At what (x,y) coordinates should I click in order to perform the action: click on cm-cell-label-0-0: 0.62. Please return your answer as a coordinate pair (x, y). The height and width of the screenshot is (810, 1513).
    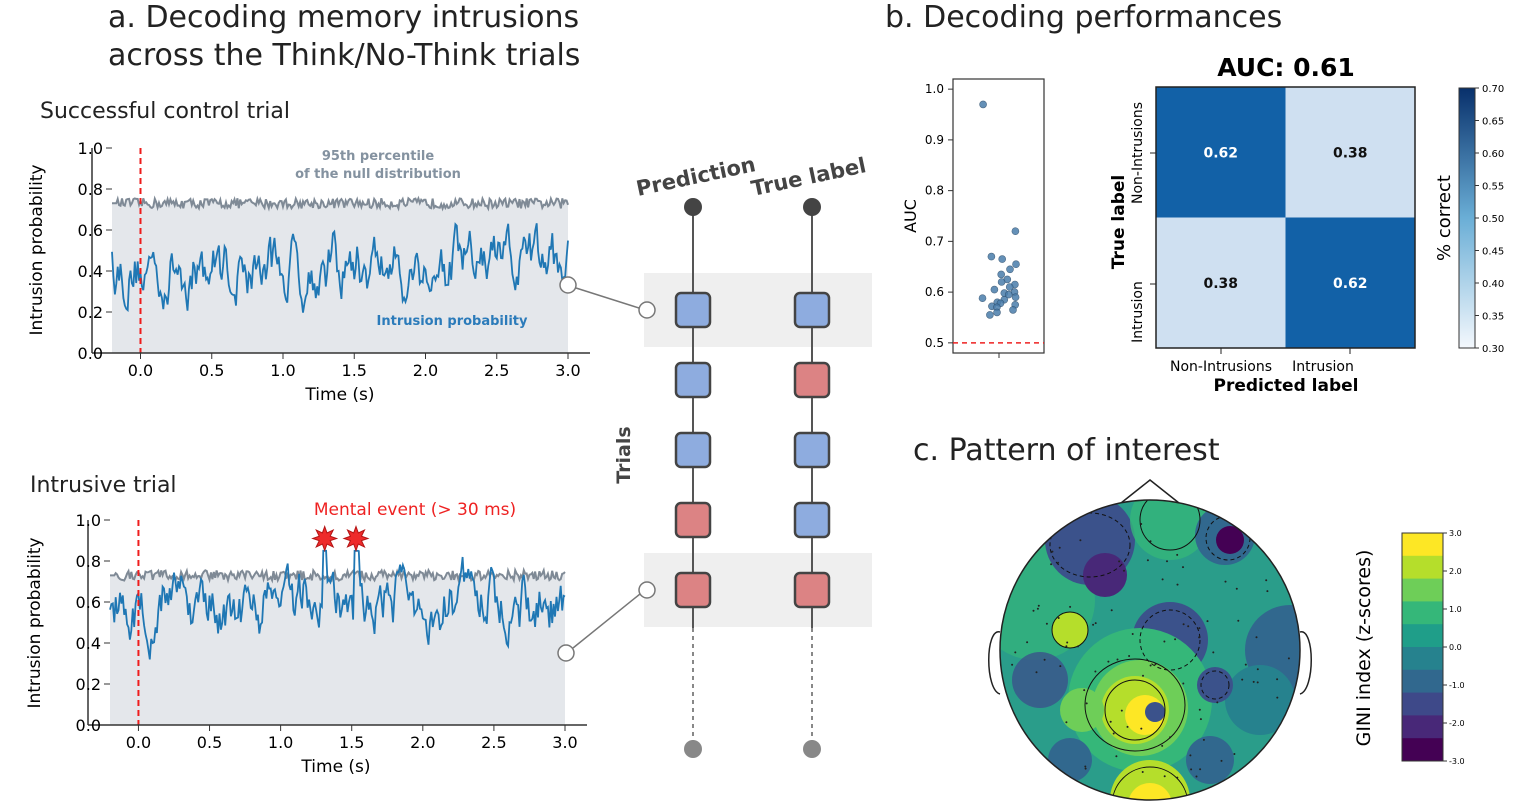
    Looking at the image, I should click on (1220, 153).